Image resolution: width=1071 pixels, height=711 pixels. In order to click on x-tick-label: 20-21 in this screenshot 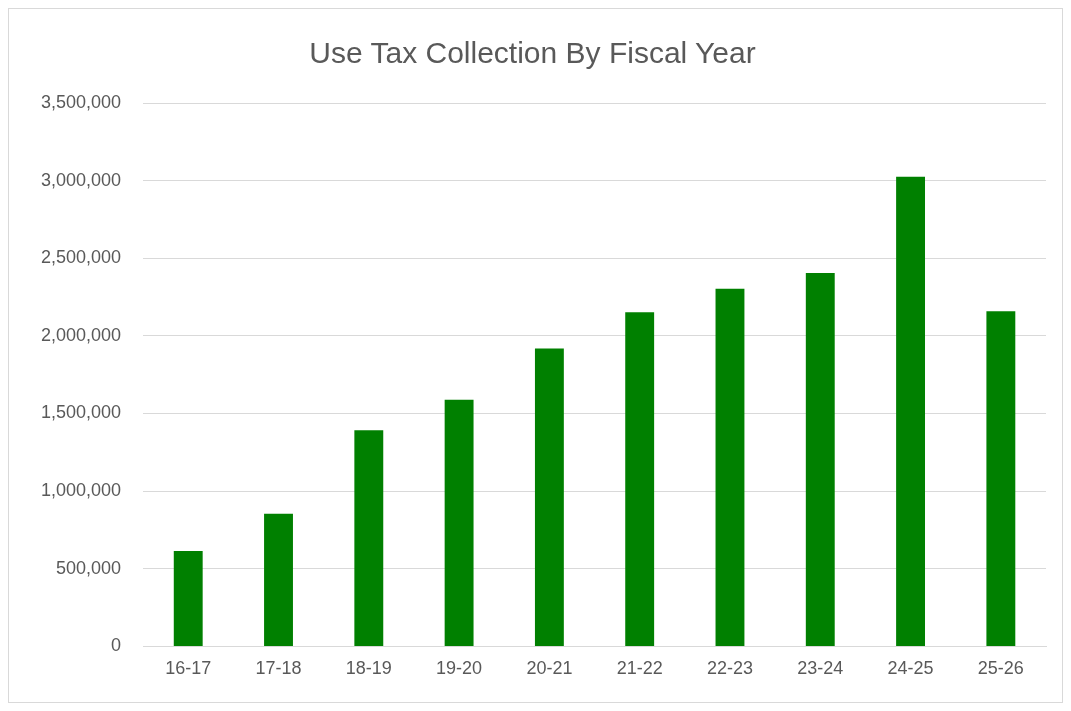, I will do `click(549, 668)`.